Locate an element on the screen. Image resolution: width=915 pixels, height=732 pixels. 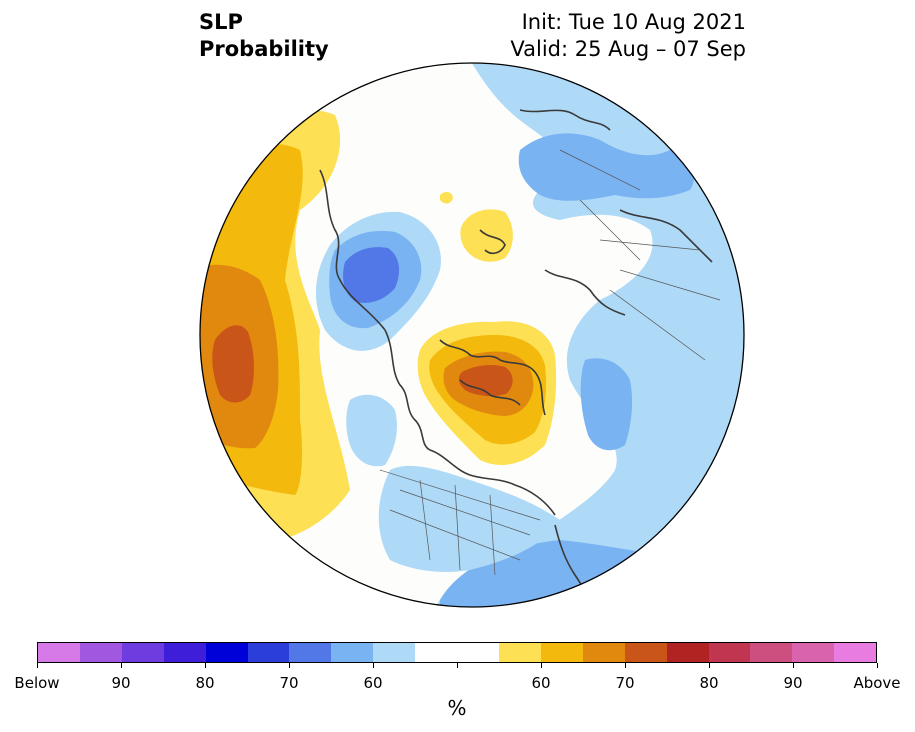
probability-label: Probability is located at coordinates (264, 49).